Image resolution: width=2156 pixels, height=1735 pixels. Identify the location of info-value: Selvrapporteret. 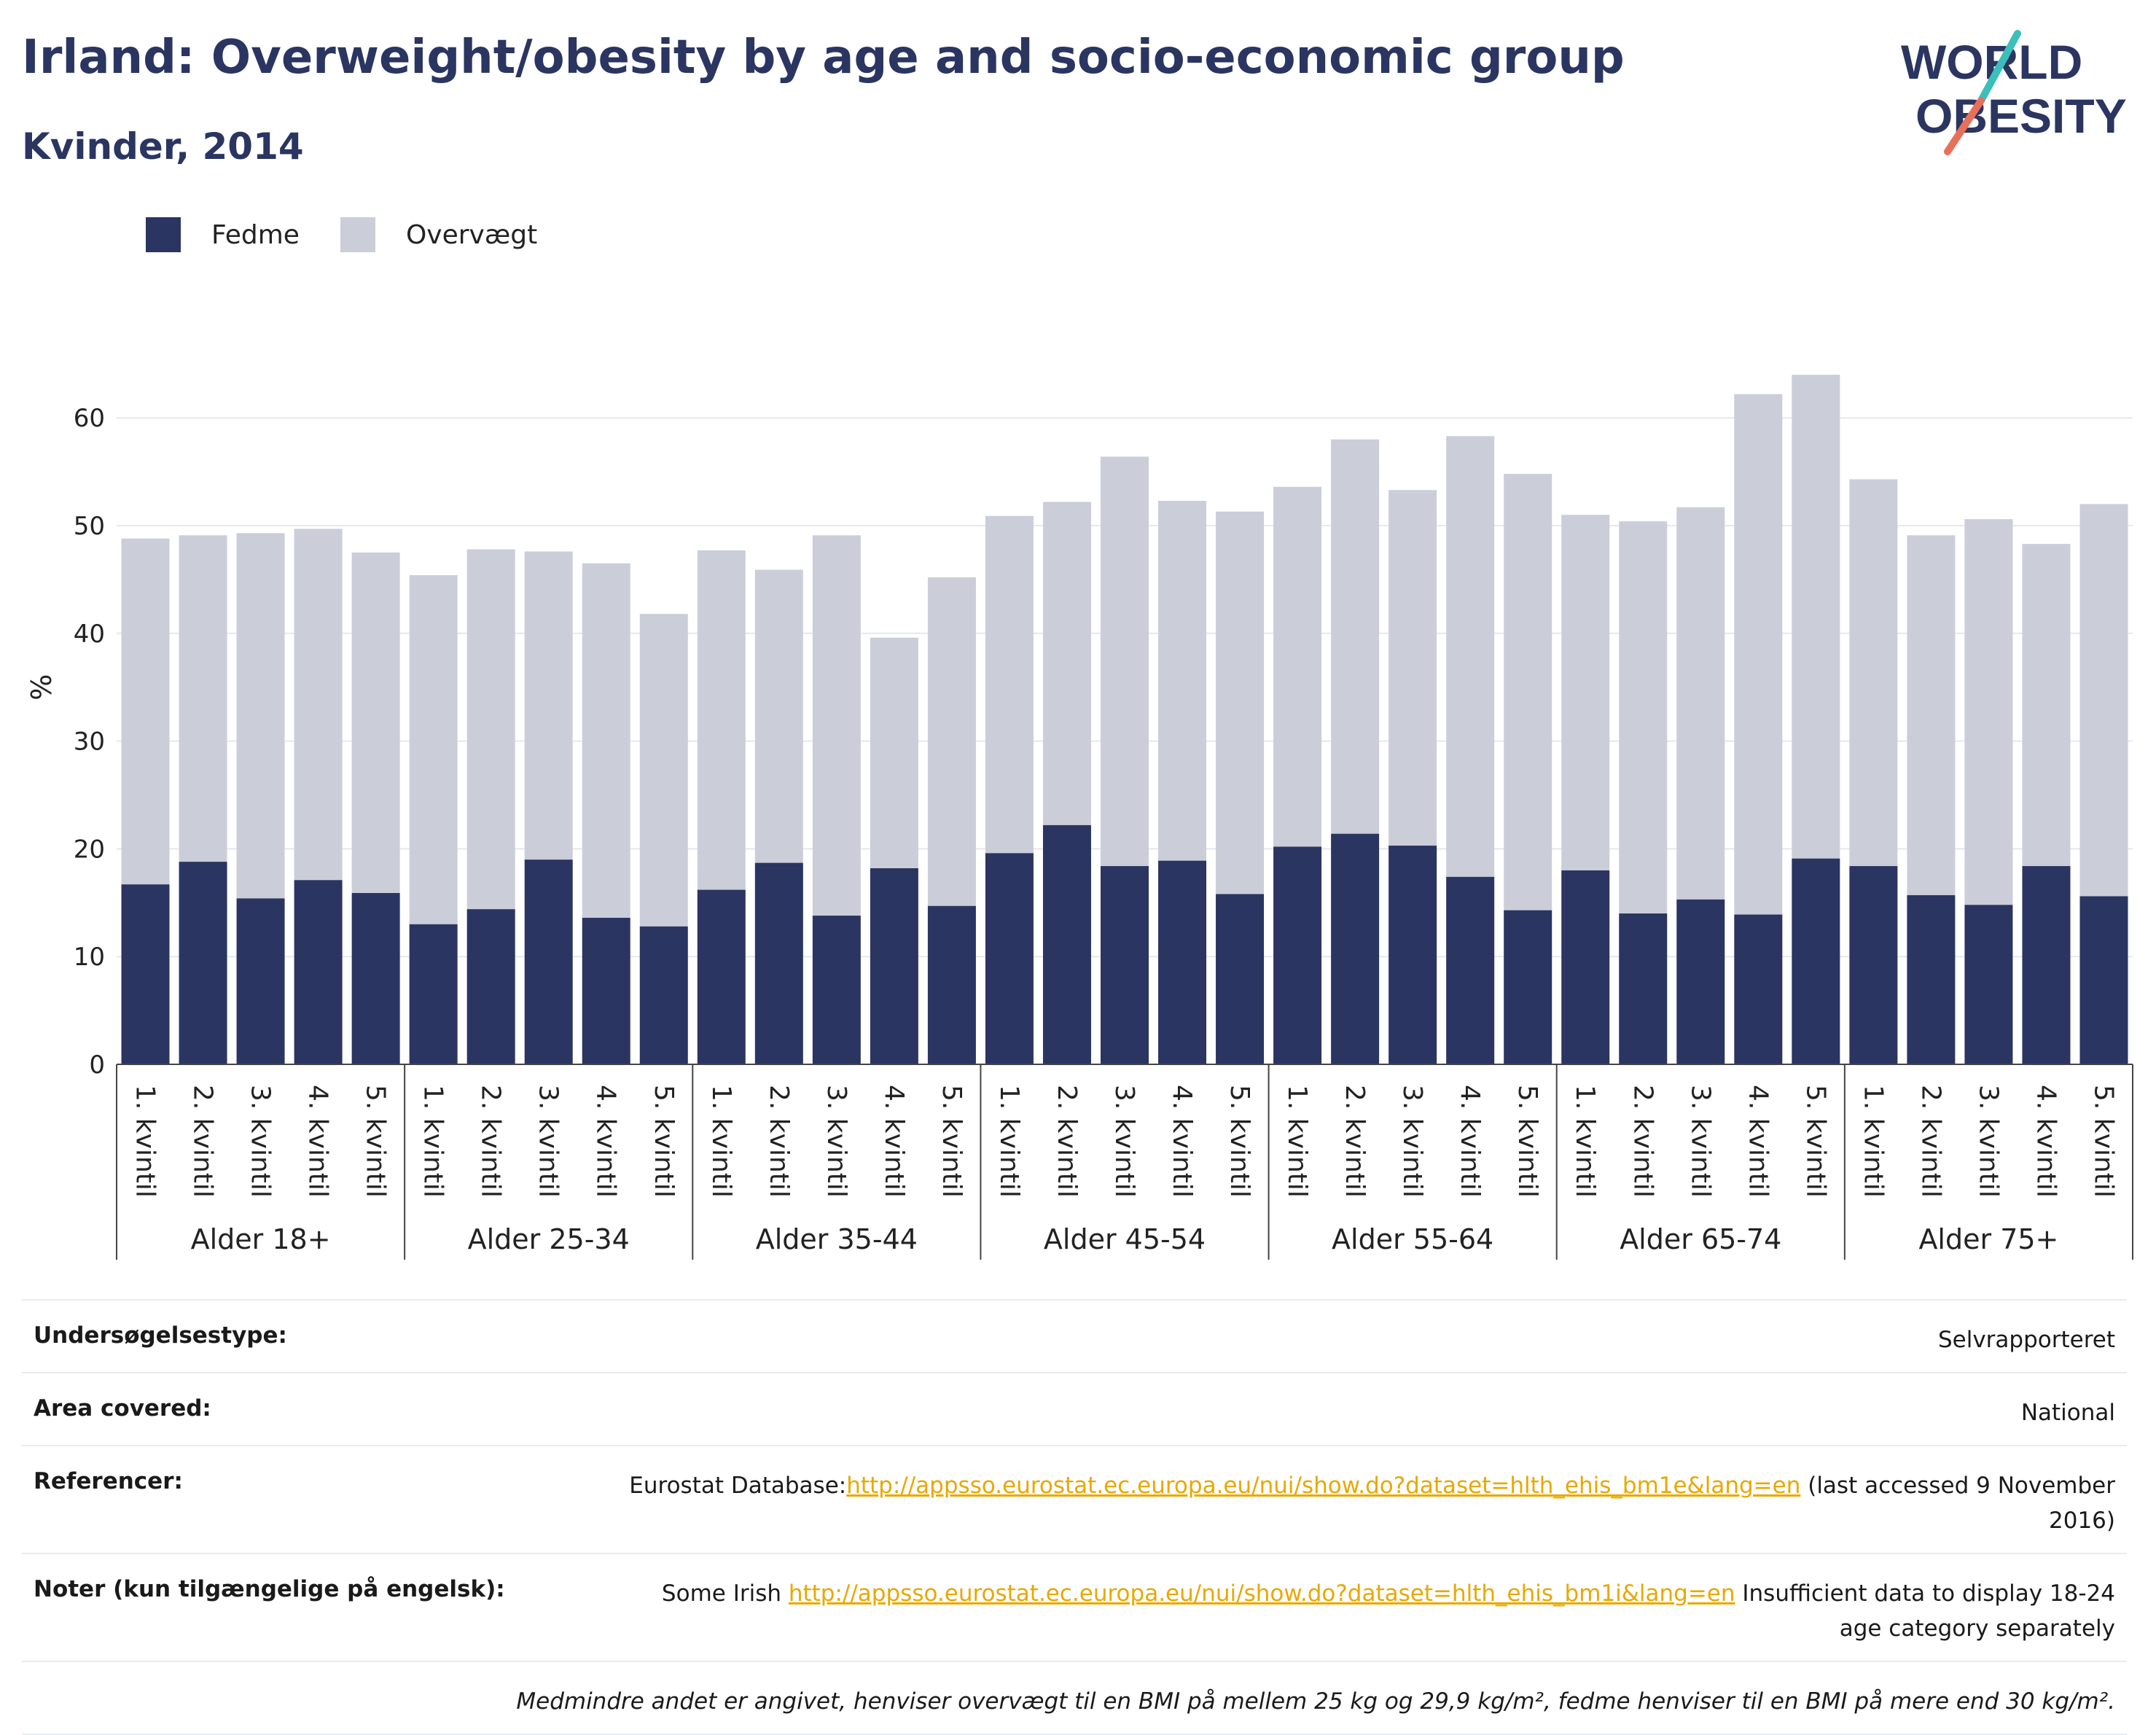
(2026, 1340).